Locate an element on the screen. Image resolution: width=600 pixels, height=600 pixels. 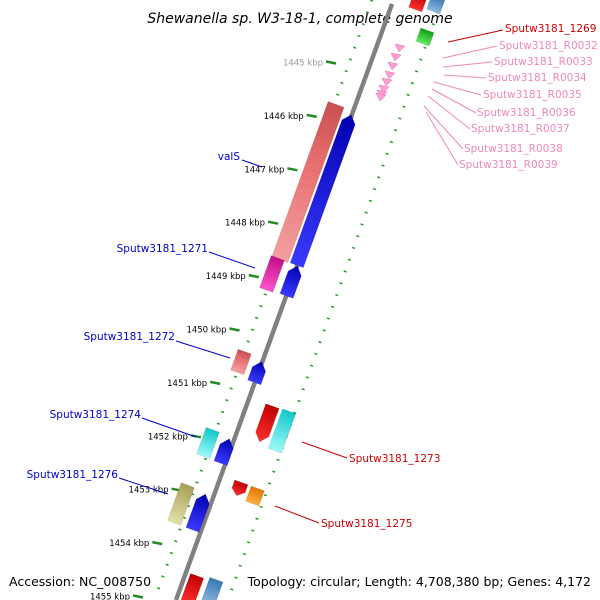
ruler-label: 1453 kbp is located at coordinates (149, 491).